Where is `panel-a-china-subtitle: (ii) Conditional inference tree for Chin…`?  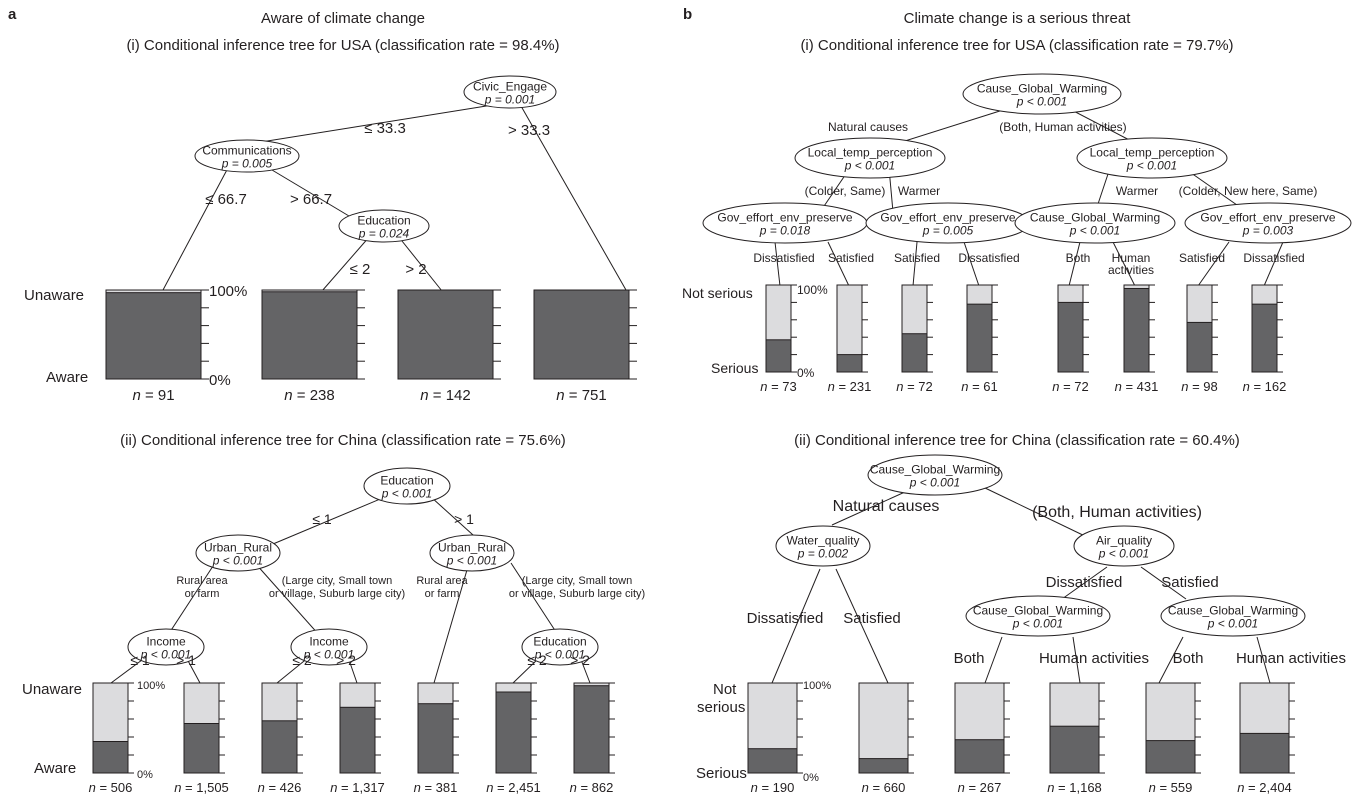 panel-a-china-subtitle: (ii) Conditional inference tree for Chin… is located at coordinates (343, 440).